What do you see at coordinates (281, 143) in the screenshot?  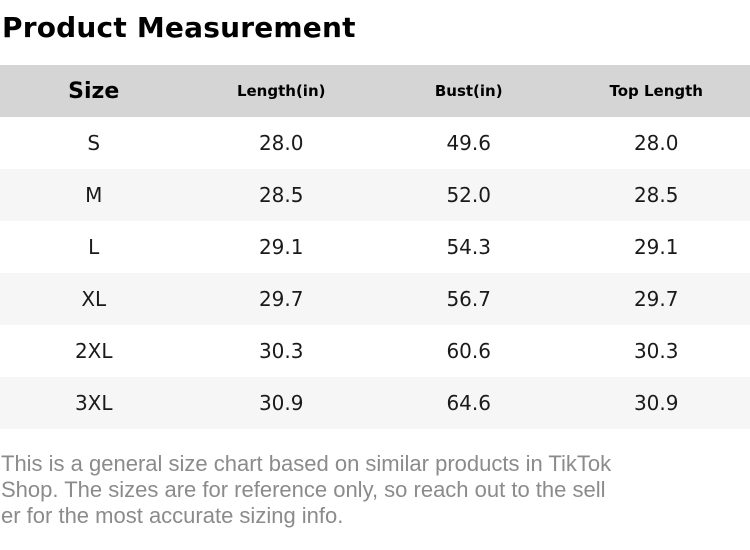 I see `cell-length: 28.0` at bounding box center [281, 143].